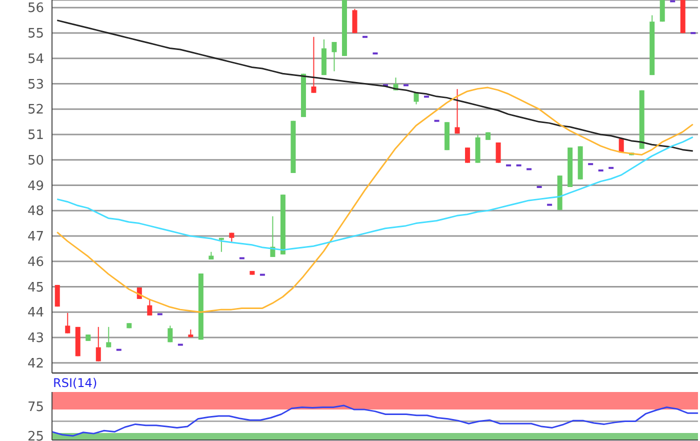 This screenshot has height=441, width=700. What do you see at coordinates (75, 383) in the screenshot?
I see `chart-title: RSI(14)` at bounding box center [75, 383].